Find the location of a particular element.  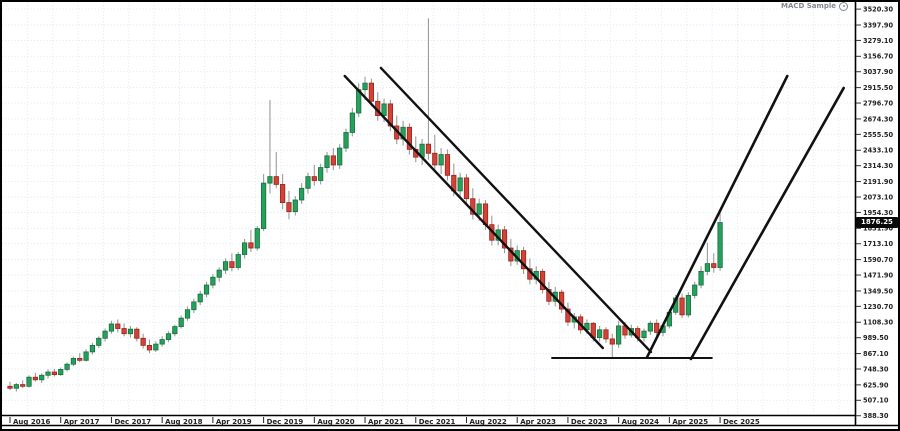

candle-body-May-2020 is located at coordinates (295, 206).